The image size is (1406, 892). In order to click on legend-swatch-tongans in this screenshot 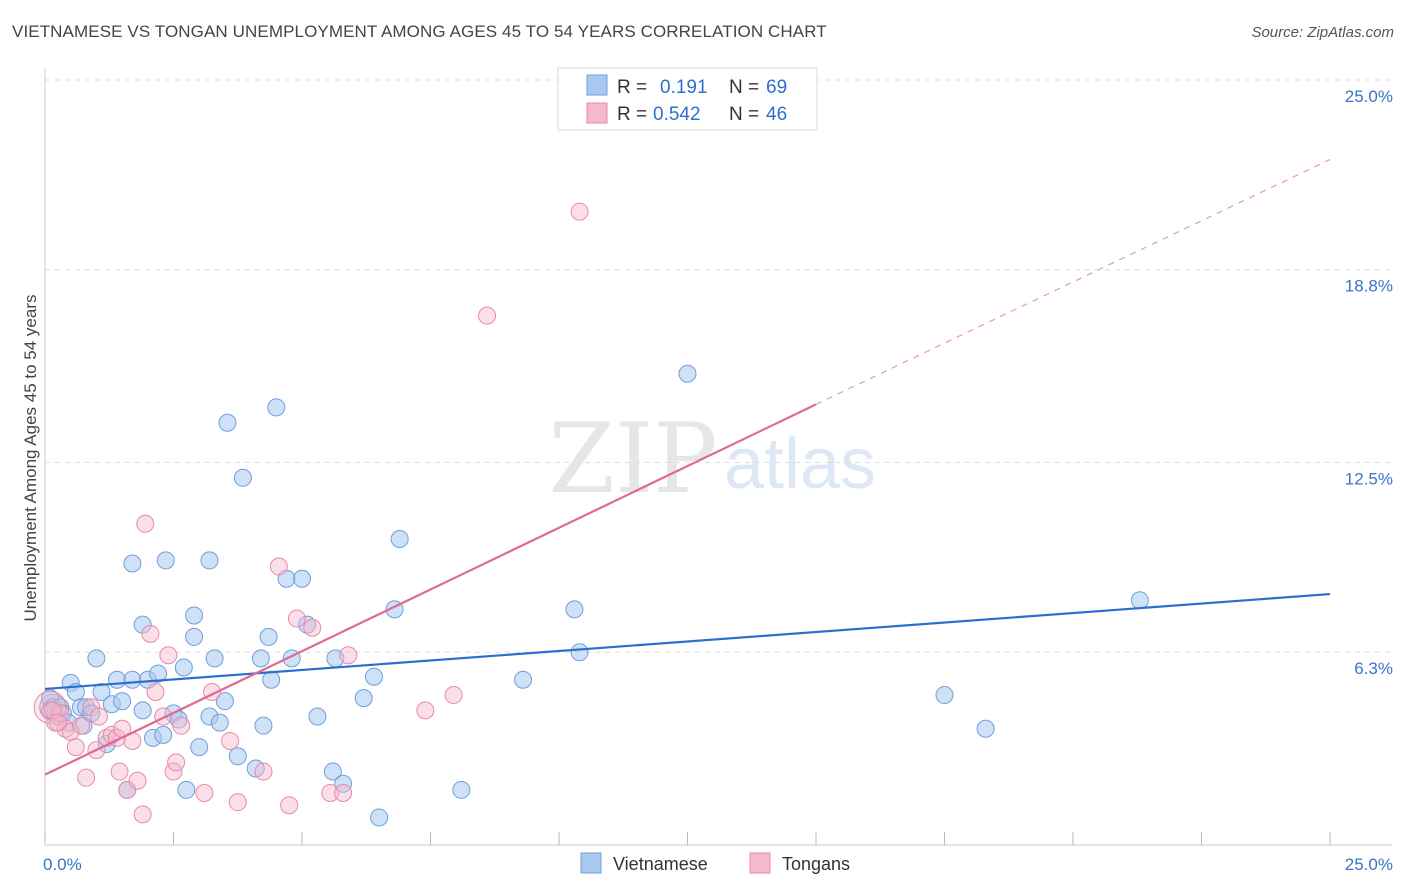, I will do `click(597, 113)`.